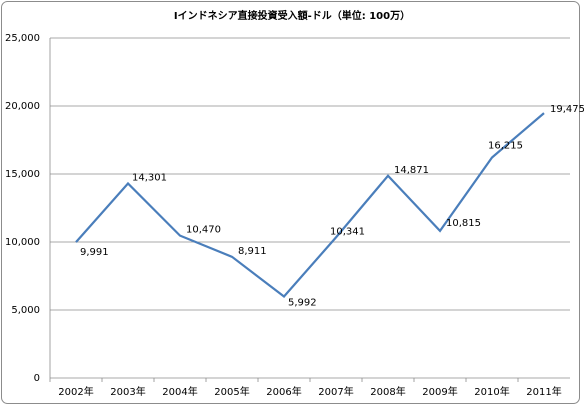  What do you see at coordinates (491, 391) in the screenshot?
I see `x-tick-label: 2010年` at bounding box center [491, 391].